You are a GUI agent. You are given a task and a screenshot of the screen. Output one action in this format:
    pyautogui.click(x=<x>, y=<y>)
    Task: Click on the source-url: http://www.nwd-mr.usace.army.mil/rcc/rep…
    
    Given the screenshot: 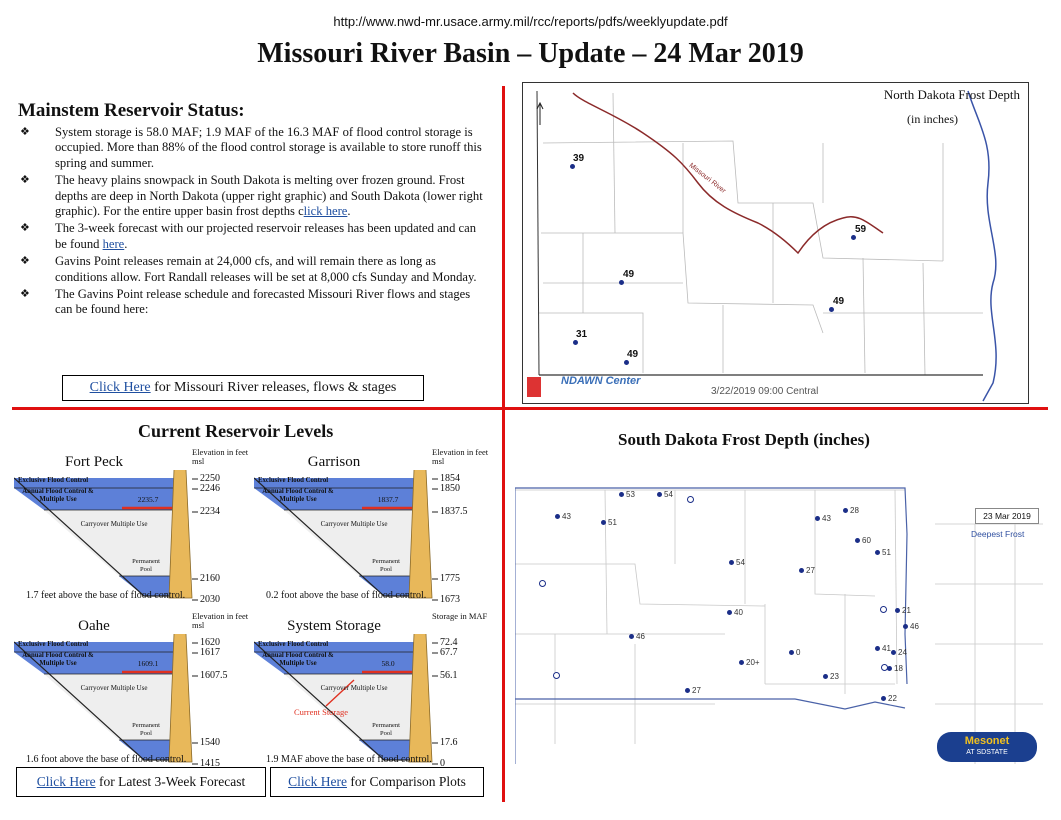 What is the action you would take?
    pyautogui.click(x=530, y=21)
    